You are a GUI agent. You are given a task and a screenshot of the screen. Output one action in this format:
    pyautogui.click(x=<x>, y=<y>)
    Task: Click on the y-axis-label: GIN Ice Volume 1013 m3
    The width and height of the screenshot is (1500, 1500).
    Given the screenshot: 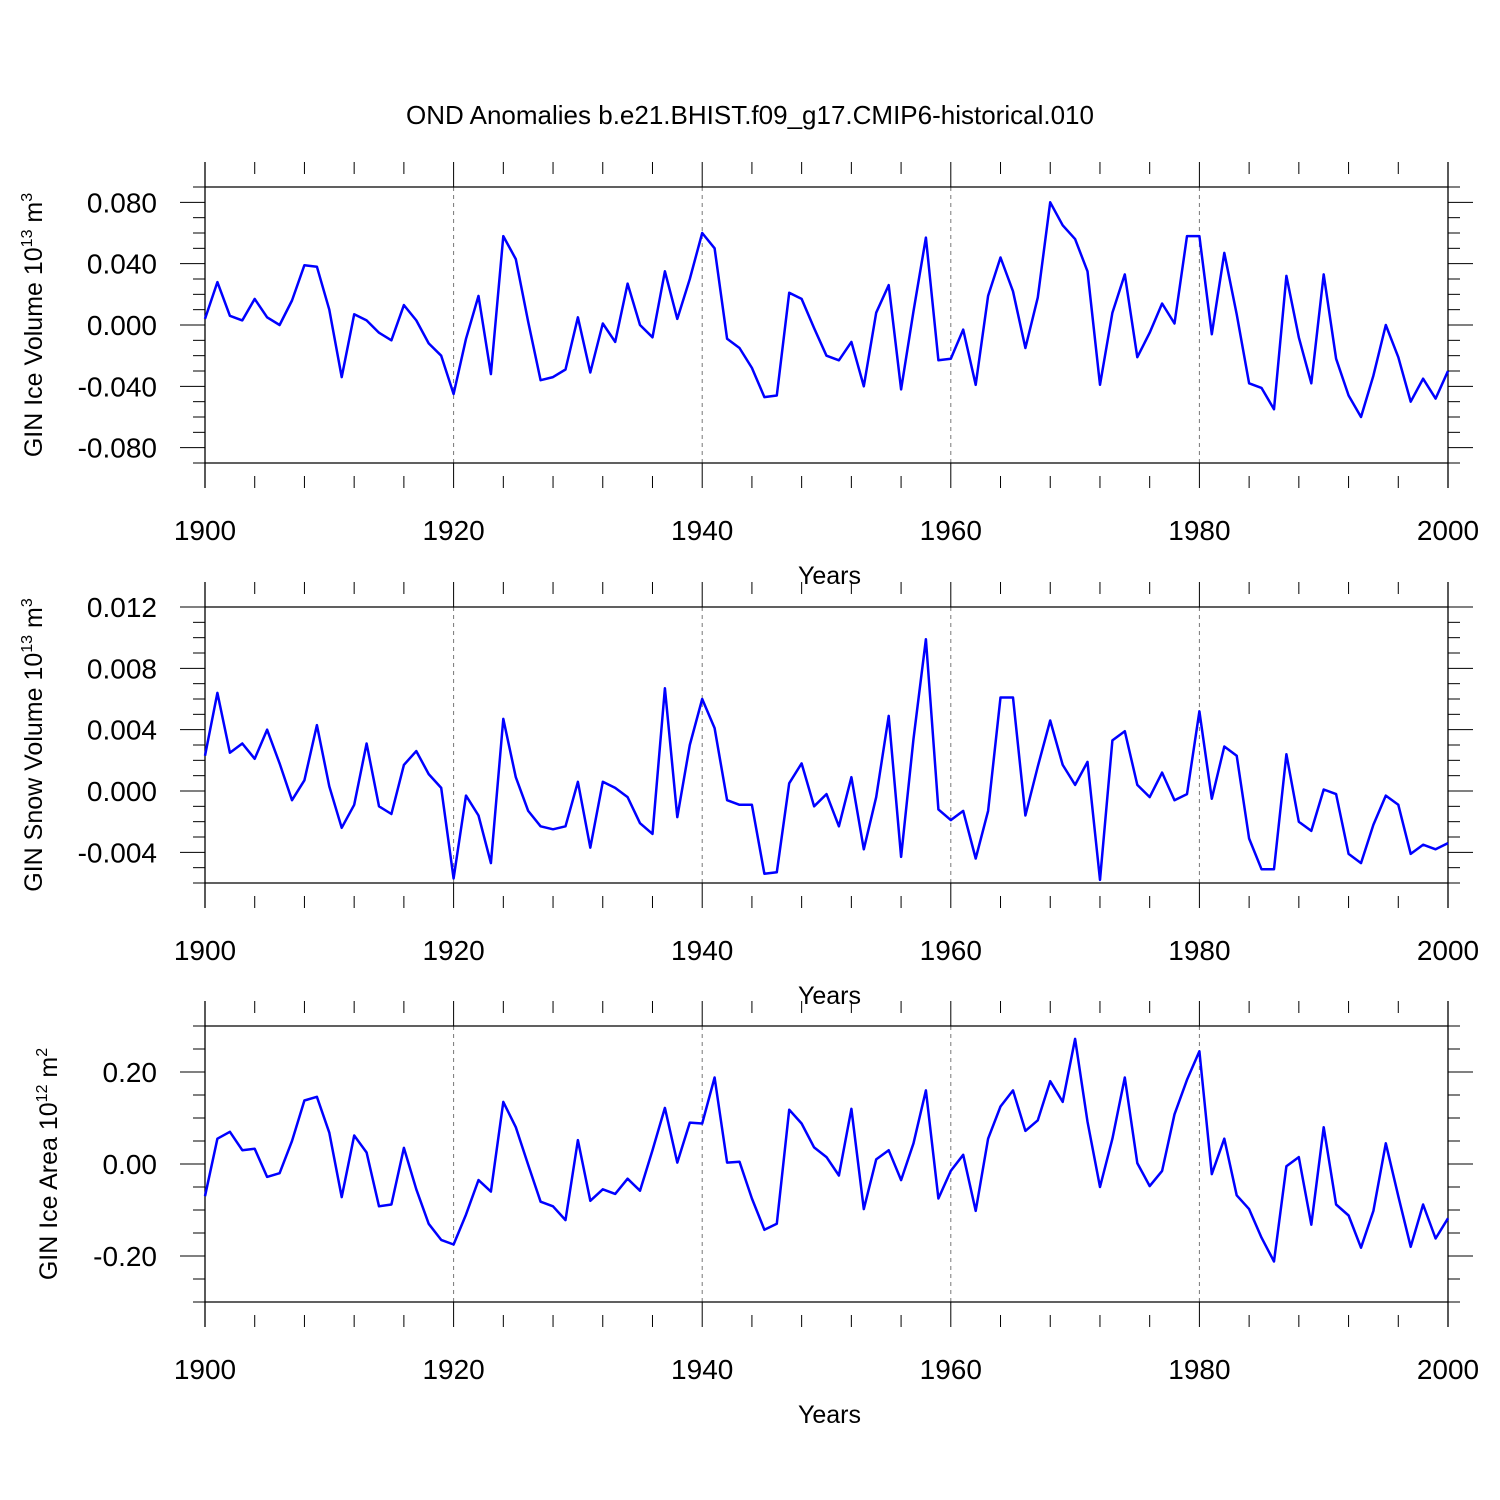 What is the action you would take?
    pyautogui.click(x=33, y=325)
    